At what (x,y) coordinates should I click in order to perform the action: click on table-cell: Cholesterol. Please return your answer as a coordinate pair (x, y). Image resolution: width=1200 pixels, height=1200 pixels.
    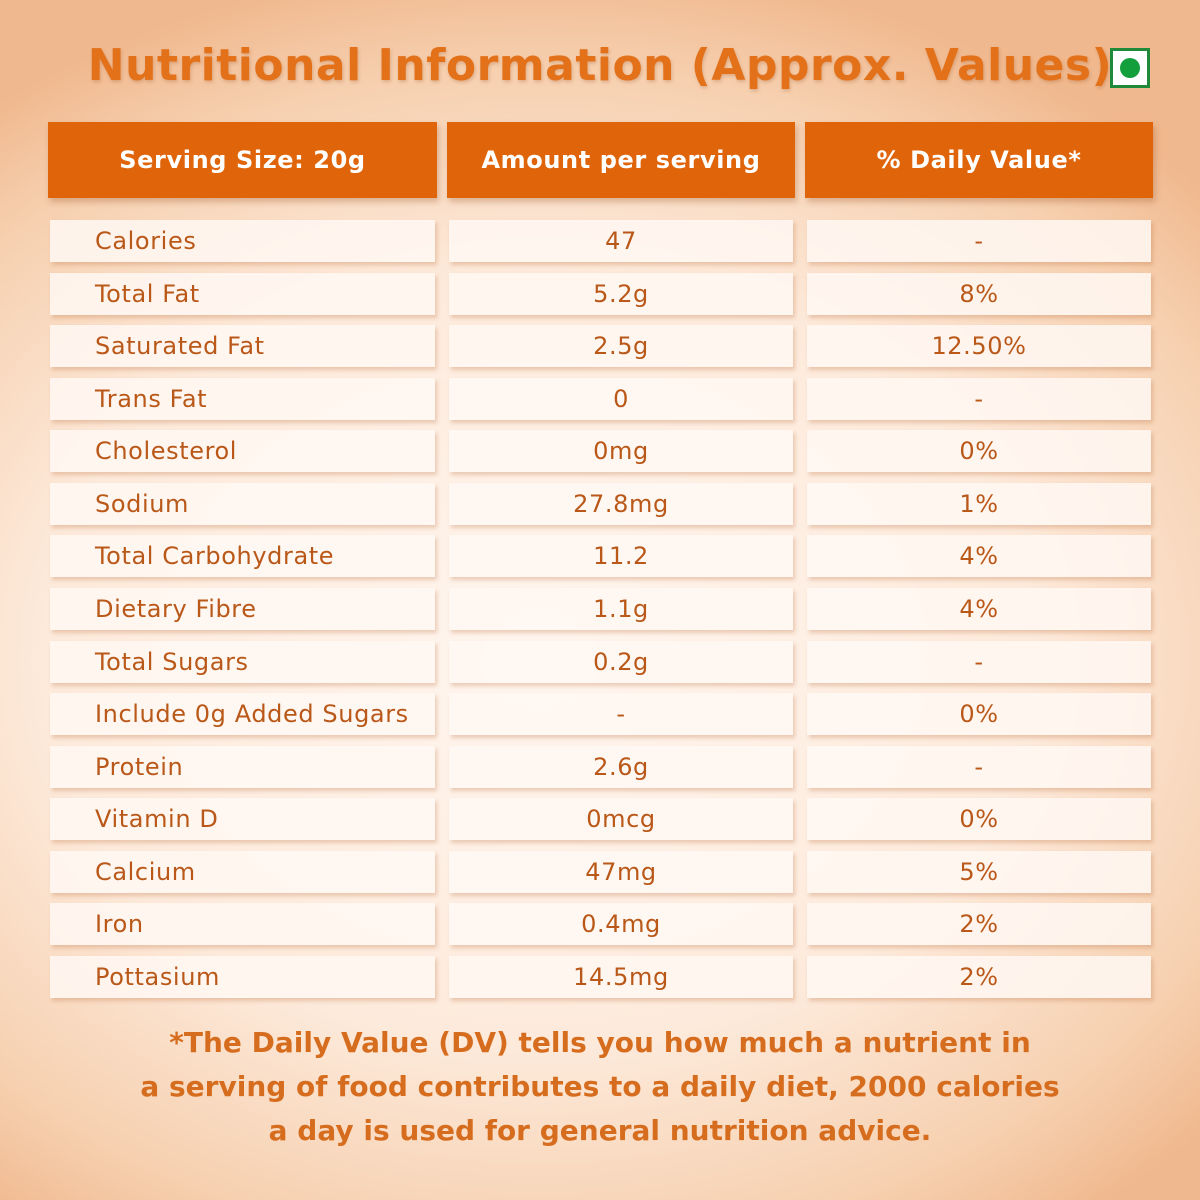
    Looking at the image, I should click on (242, 451).